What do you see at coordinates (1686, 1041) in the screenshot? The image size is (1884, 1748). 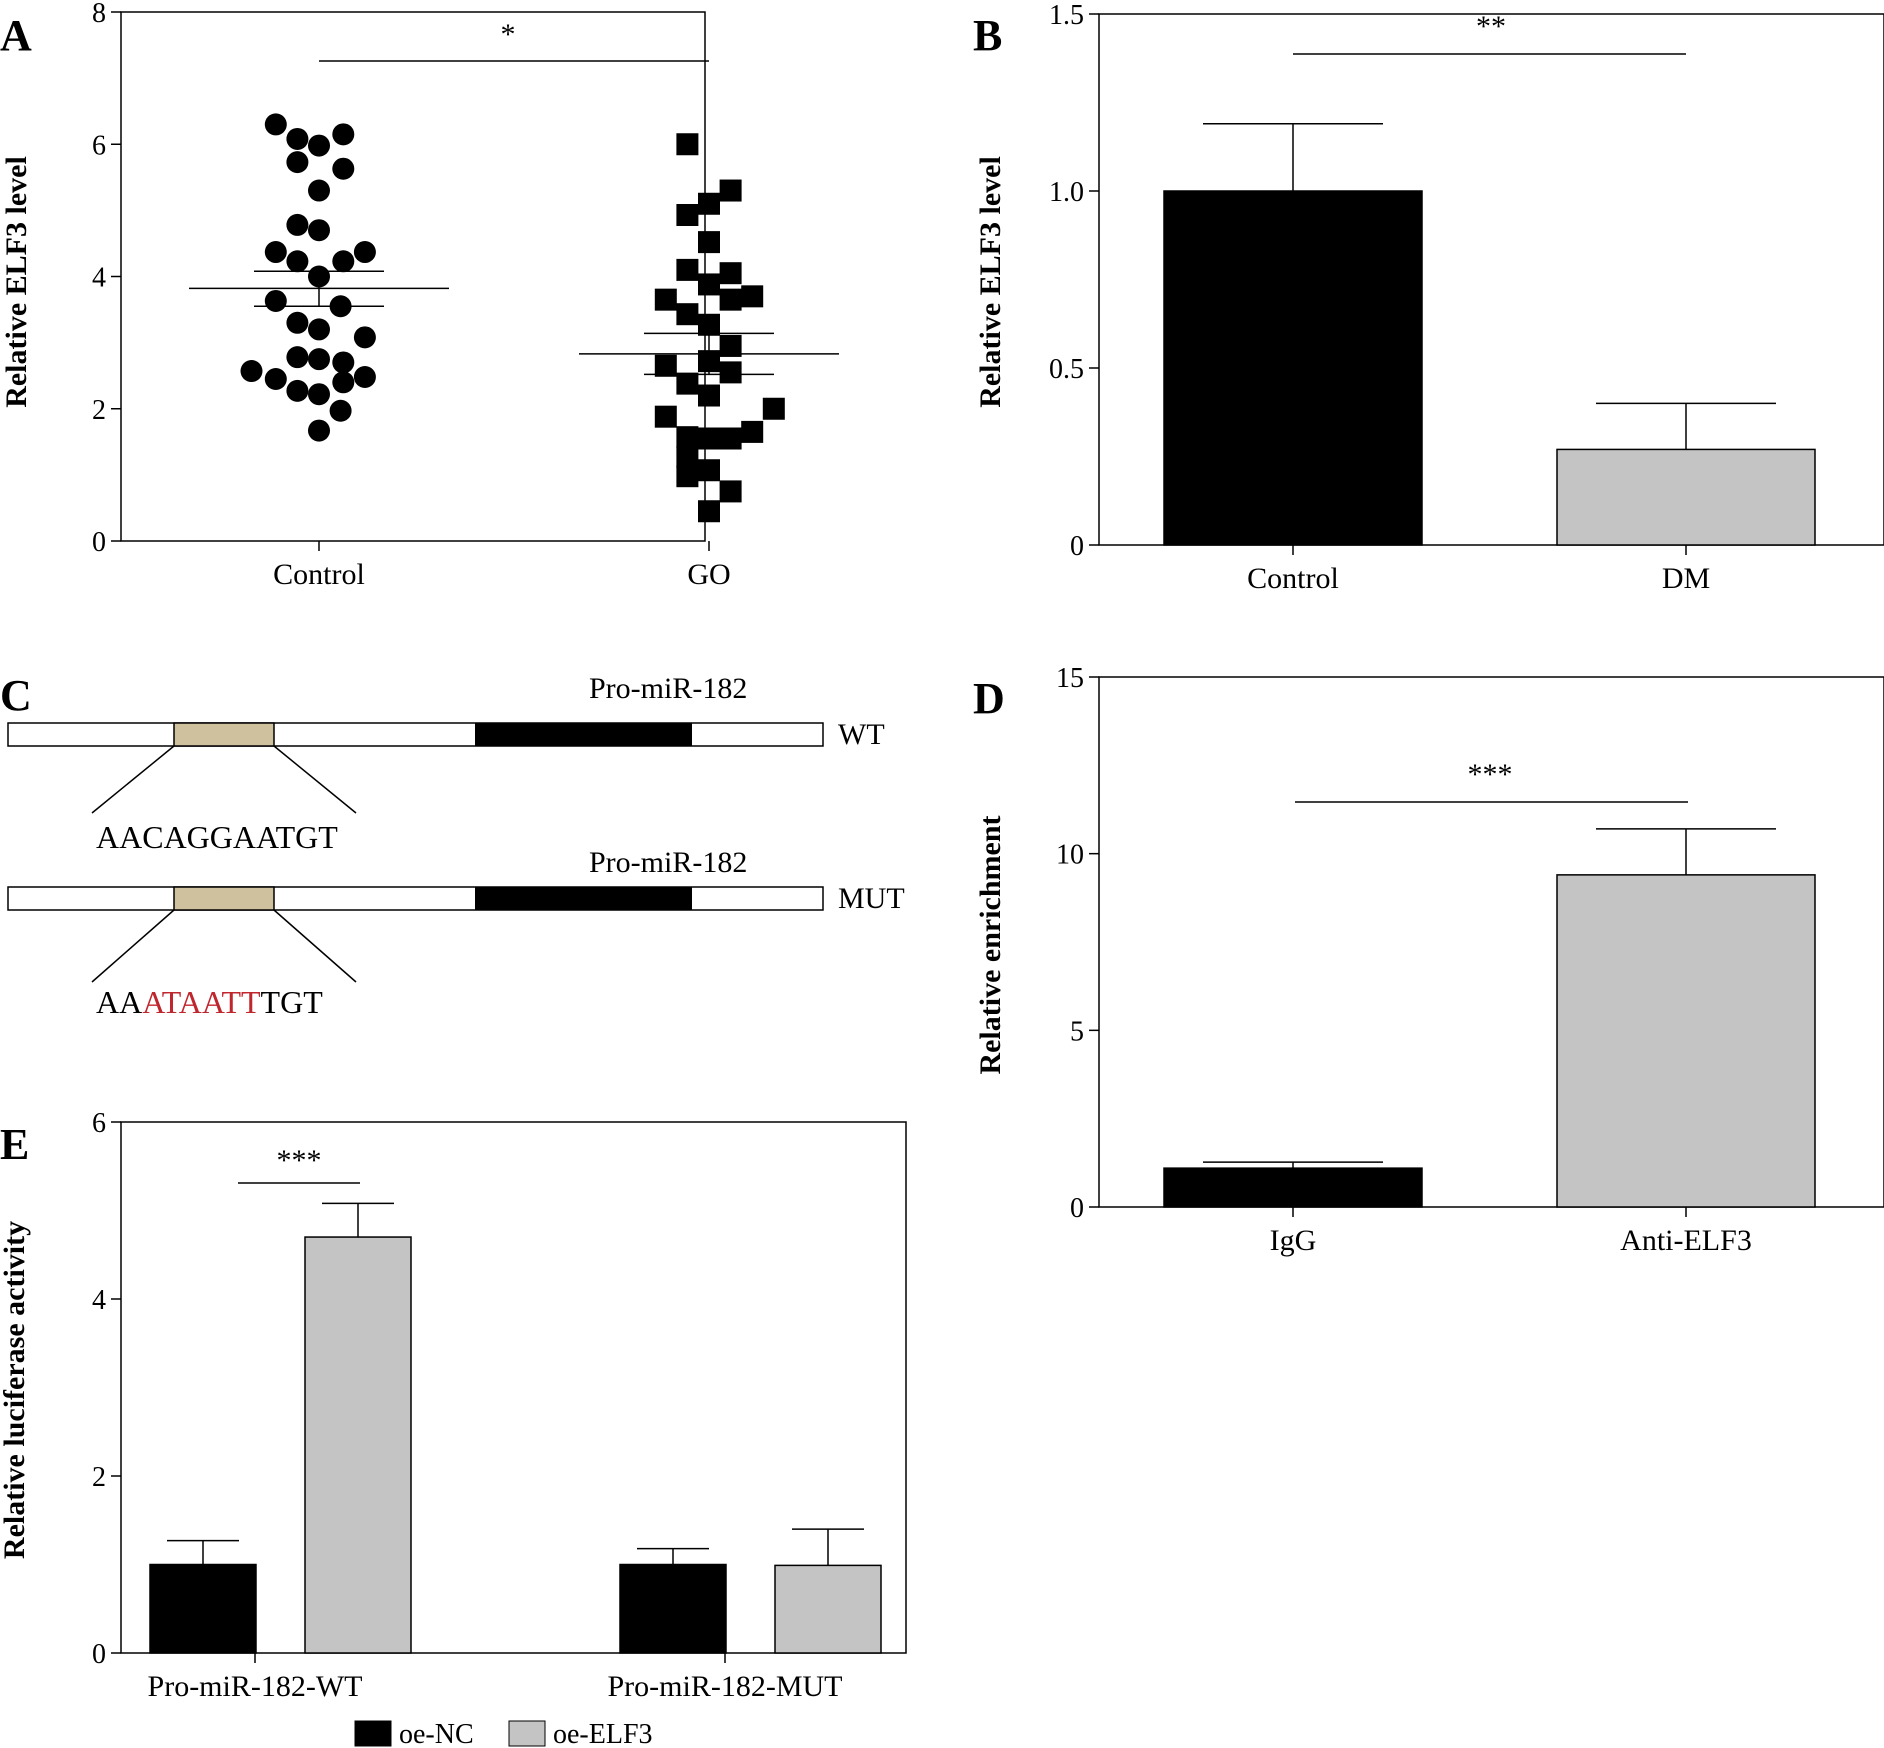 I see `panel-d-anti-elf3-bar` at bounding box center [1686, 1041].